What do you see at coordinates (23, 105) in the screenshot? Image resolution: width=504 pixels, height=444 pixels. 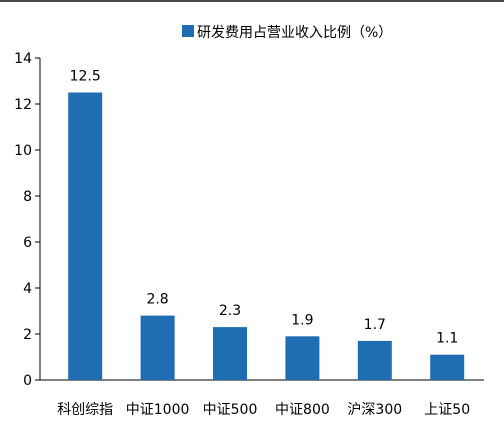 I see `y-tick-label: 12` at bounding box center [23, 105].